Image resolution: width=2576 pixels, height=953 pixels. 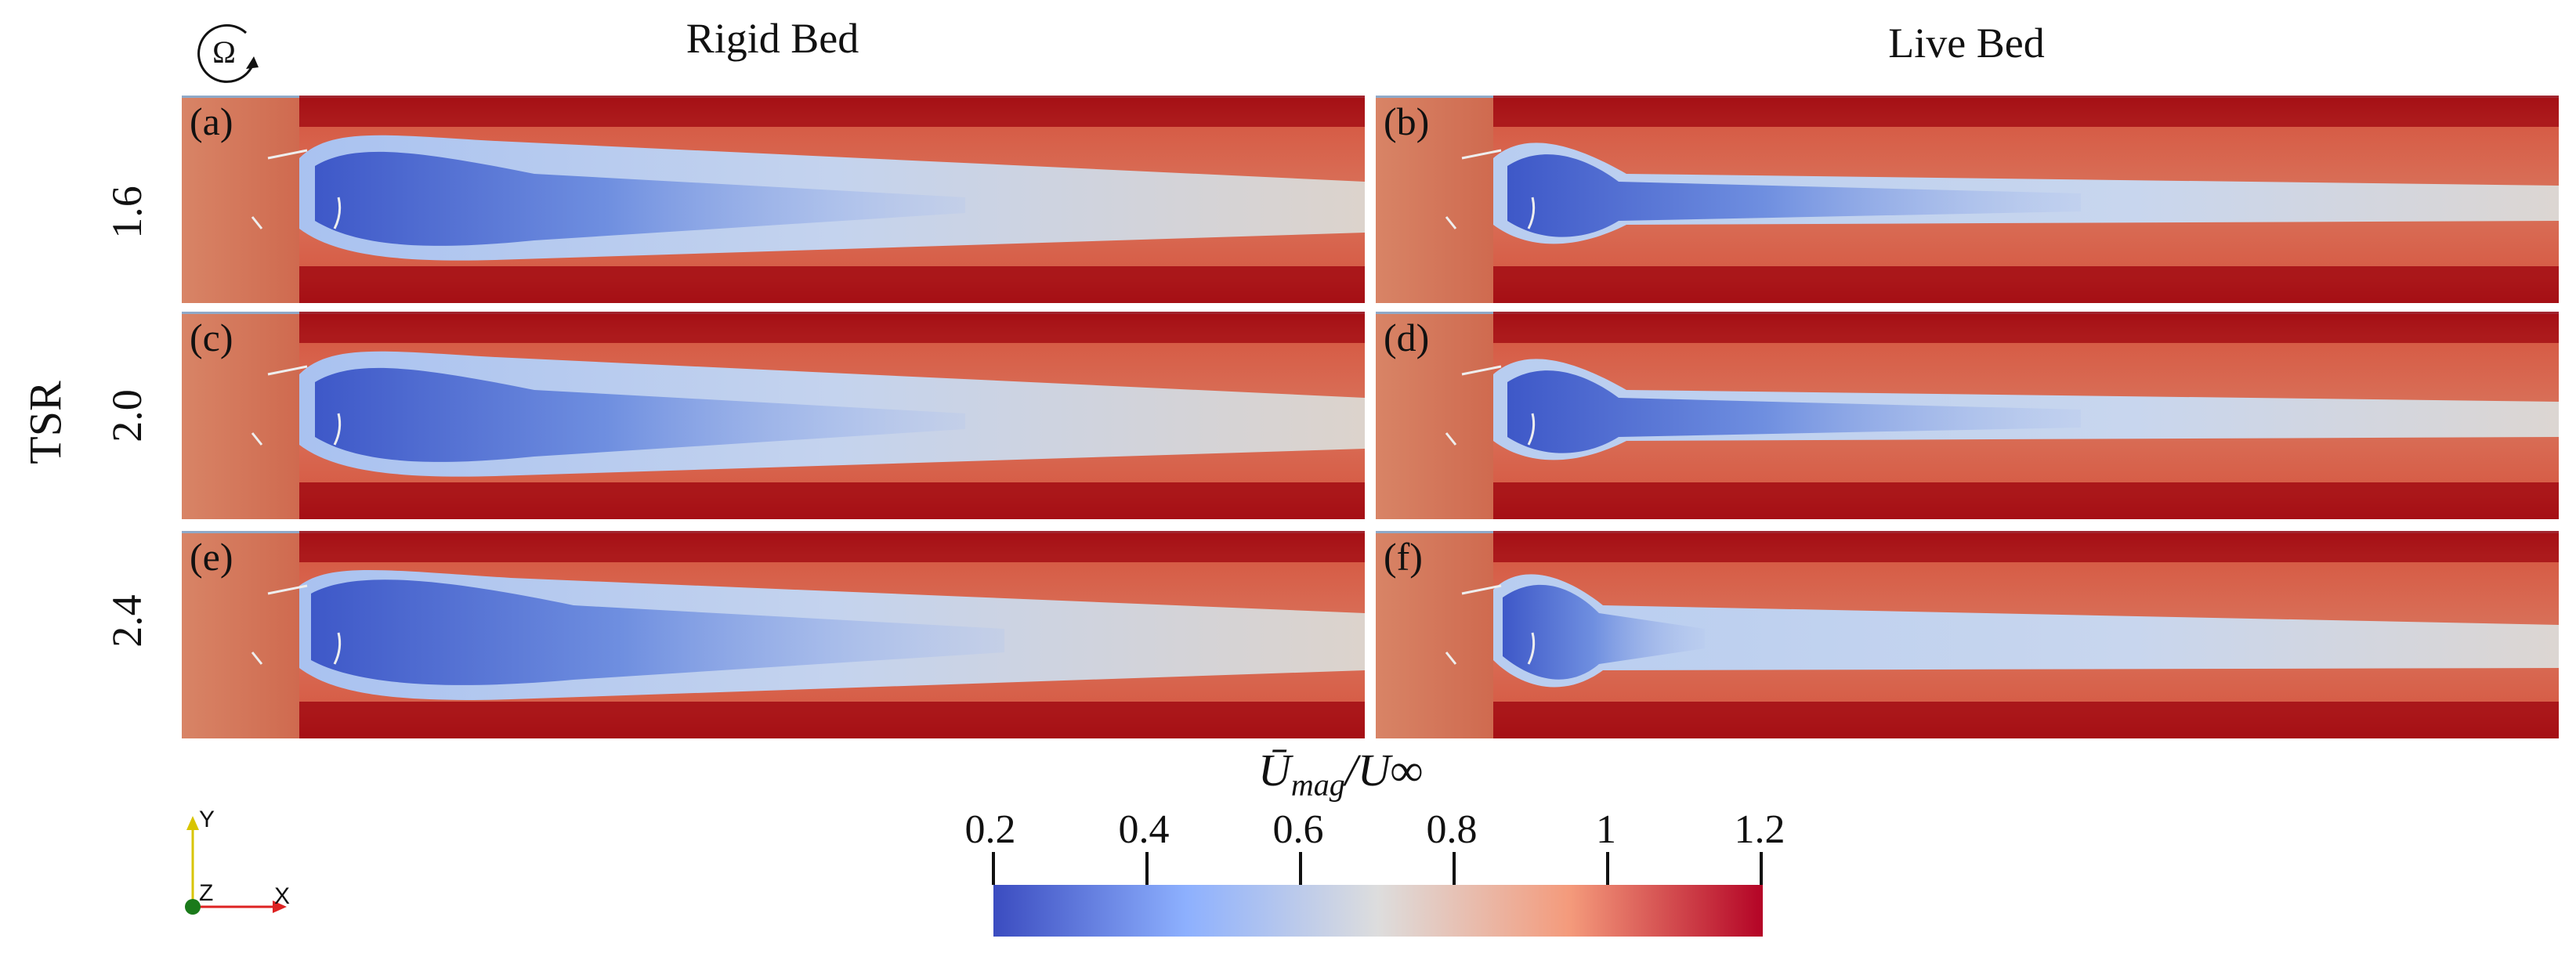 I want to click on panel-f-live-tsr-2-4: (f), so click(x=1968, y=634).